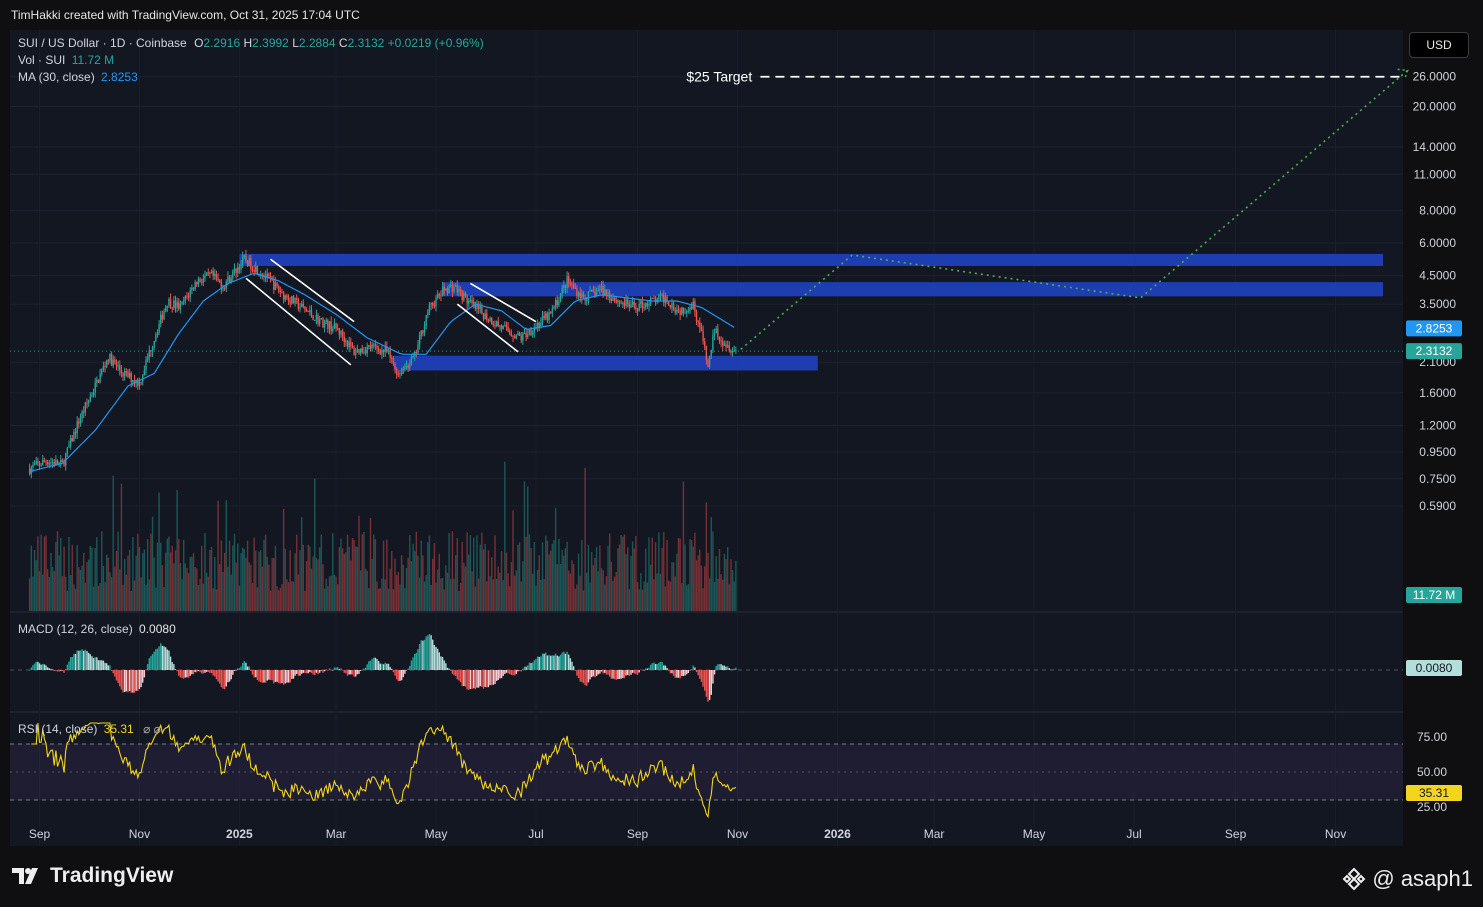  I want to click on rsi-label: RSI (14, close), so click(58, 729).